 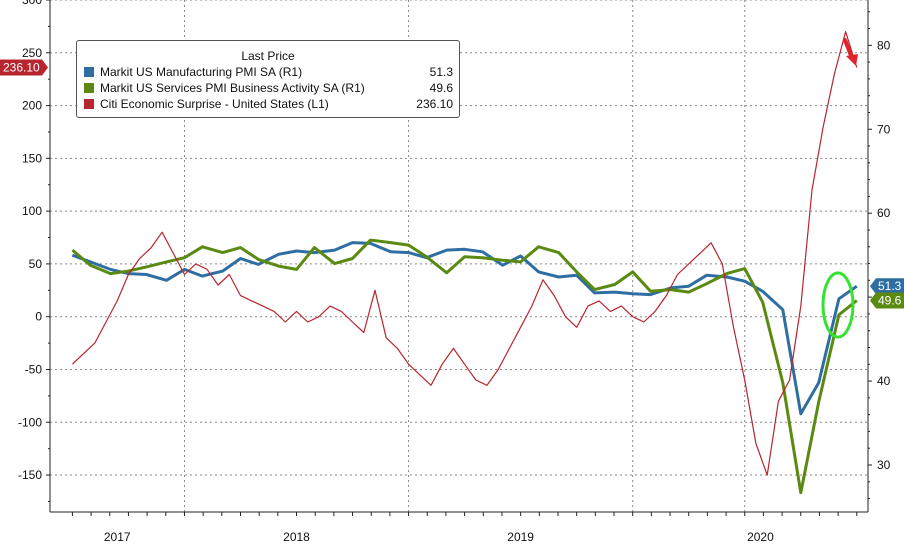 I want to click on legend-value-citi: 236.10, so click(x=434, y=104).